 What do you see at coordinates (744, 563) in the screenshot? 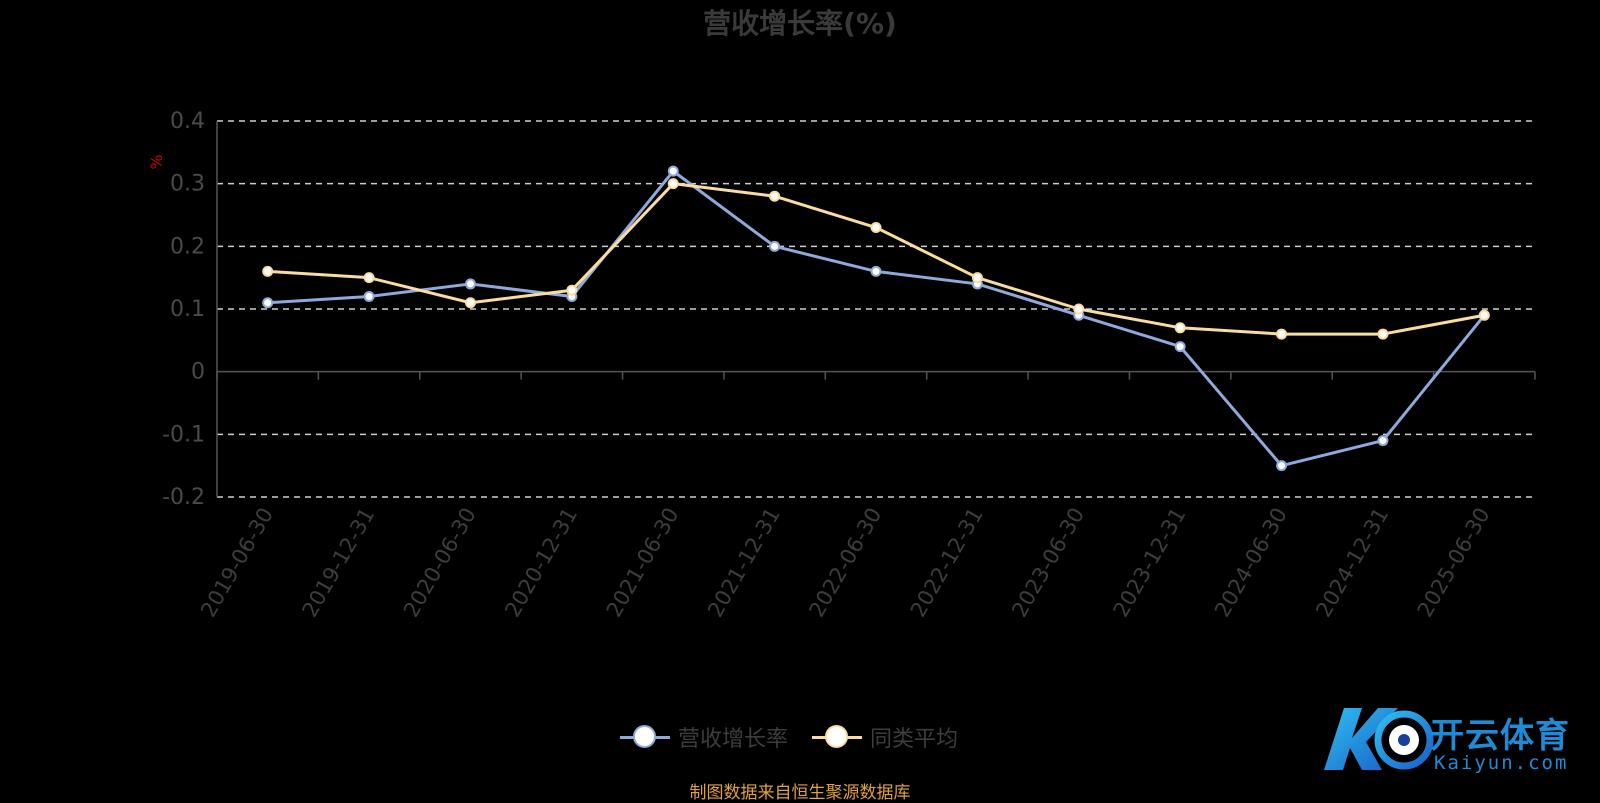
I see `x-tick-label: 2021-12-31` at bounding box center [744, 563].